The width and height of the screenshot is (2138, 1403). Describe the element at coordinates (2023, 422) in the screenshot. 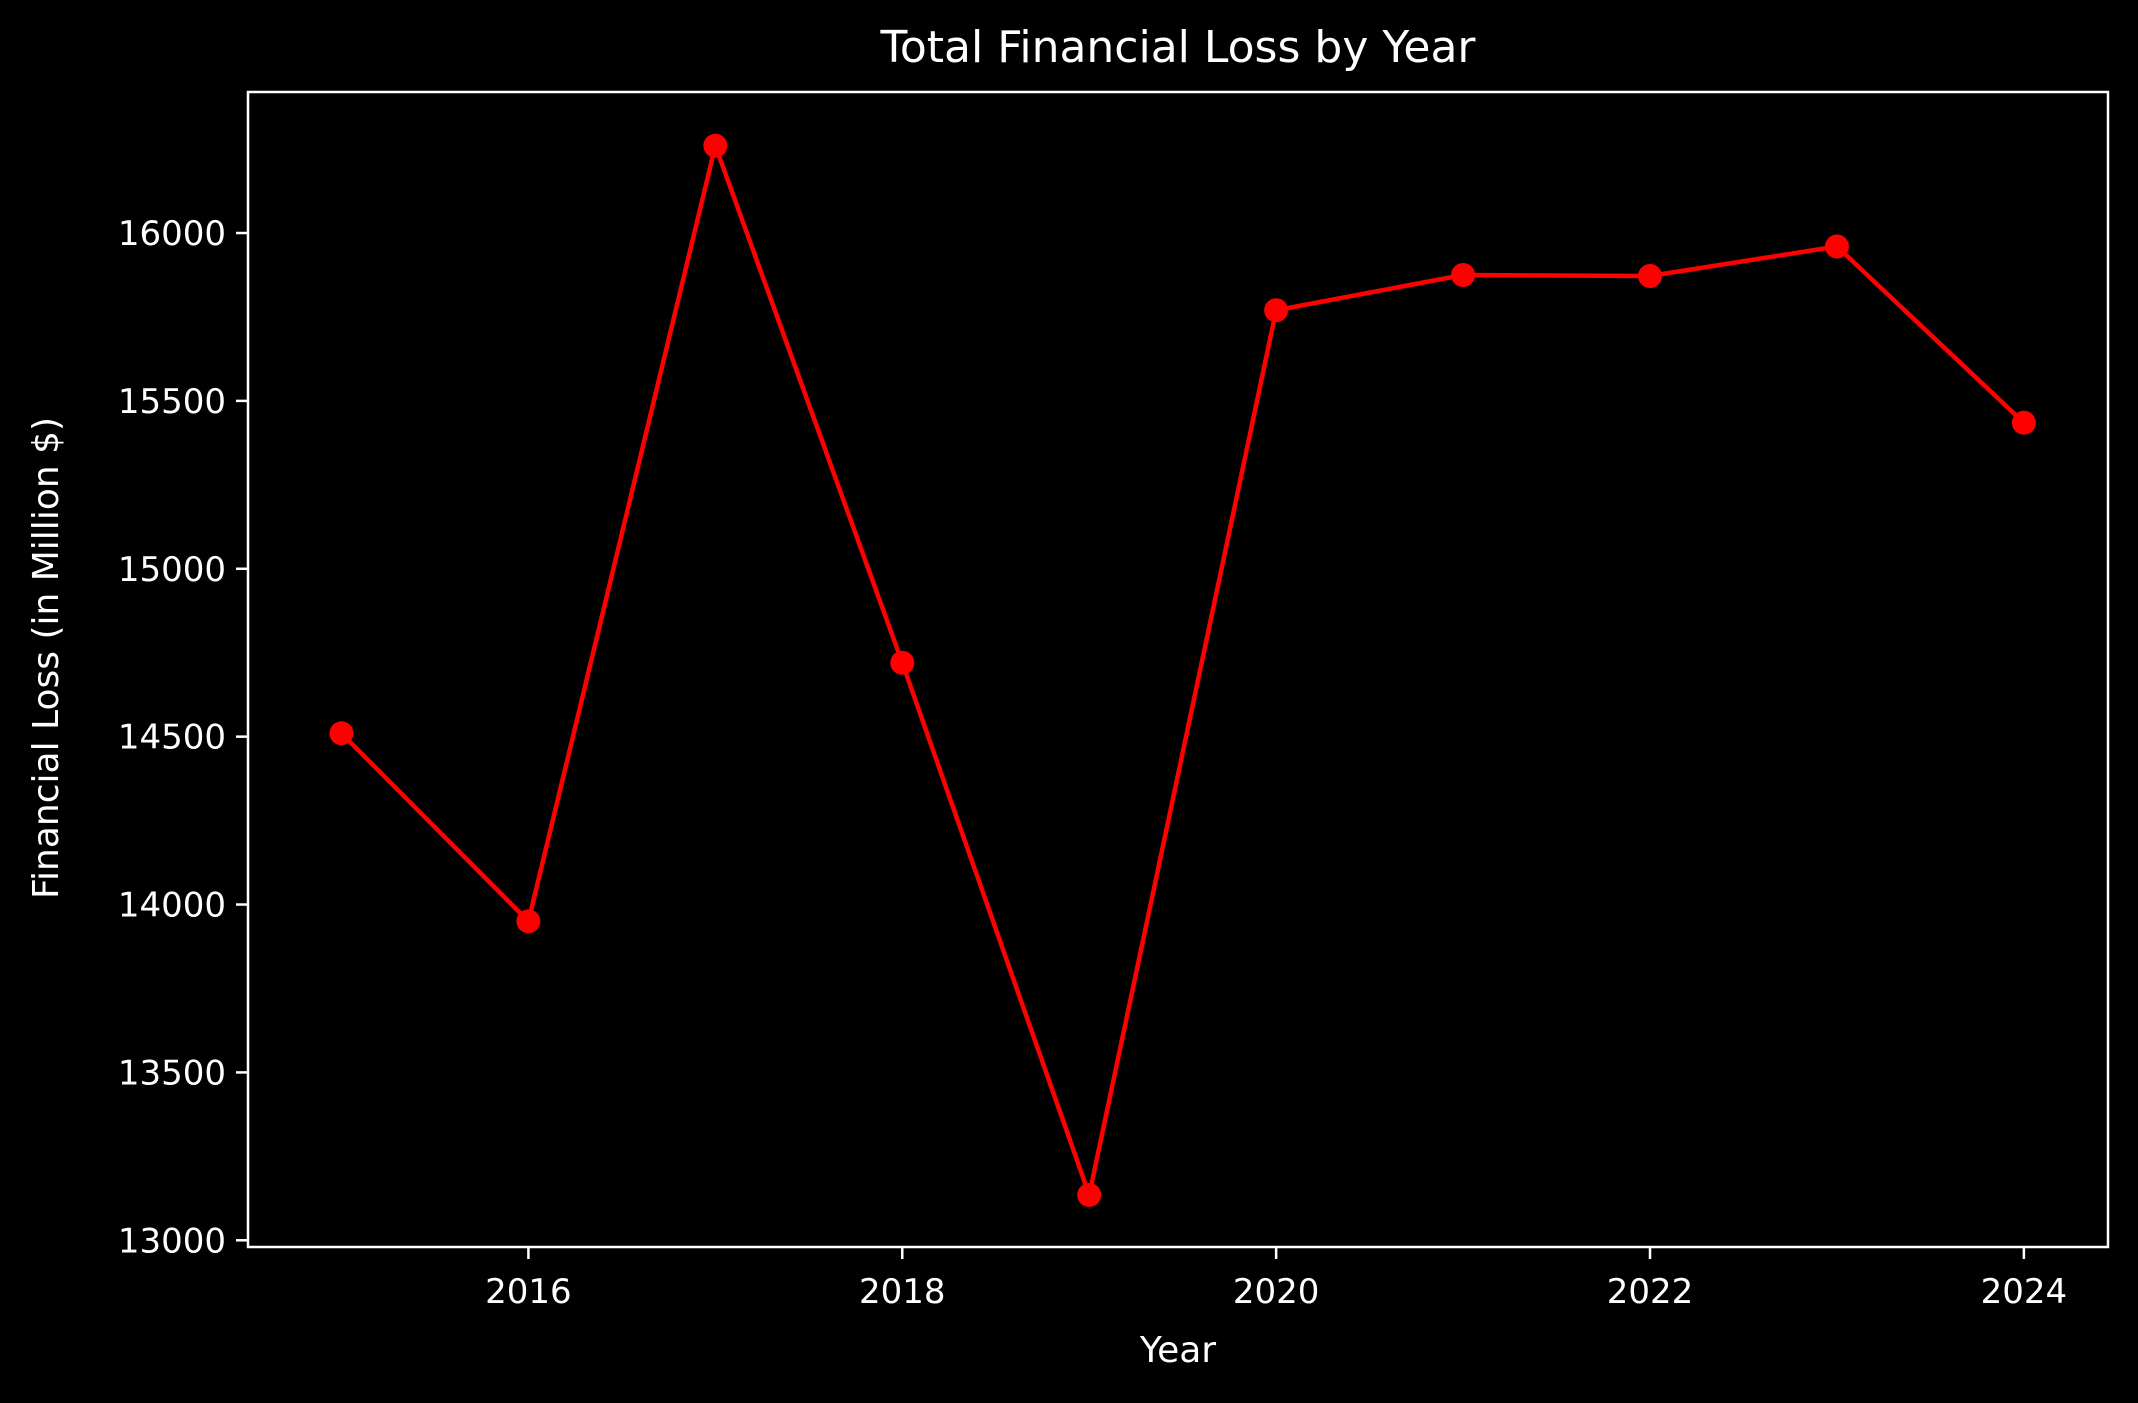

I see `data-point-2024` at that location.